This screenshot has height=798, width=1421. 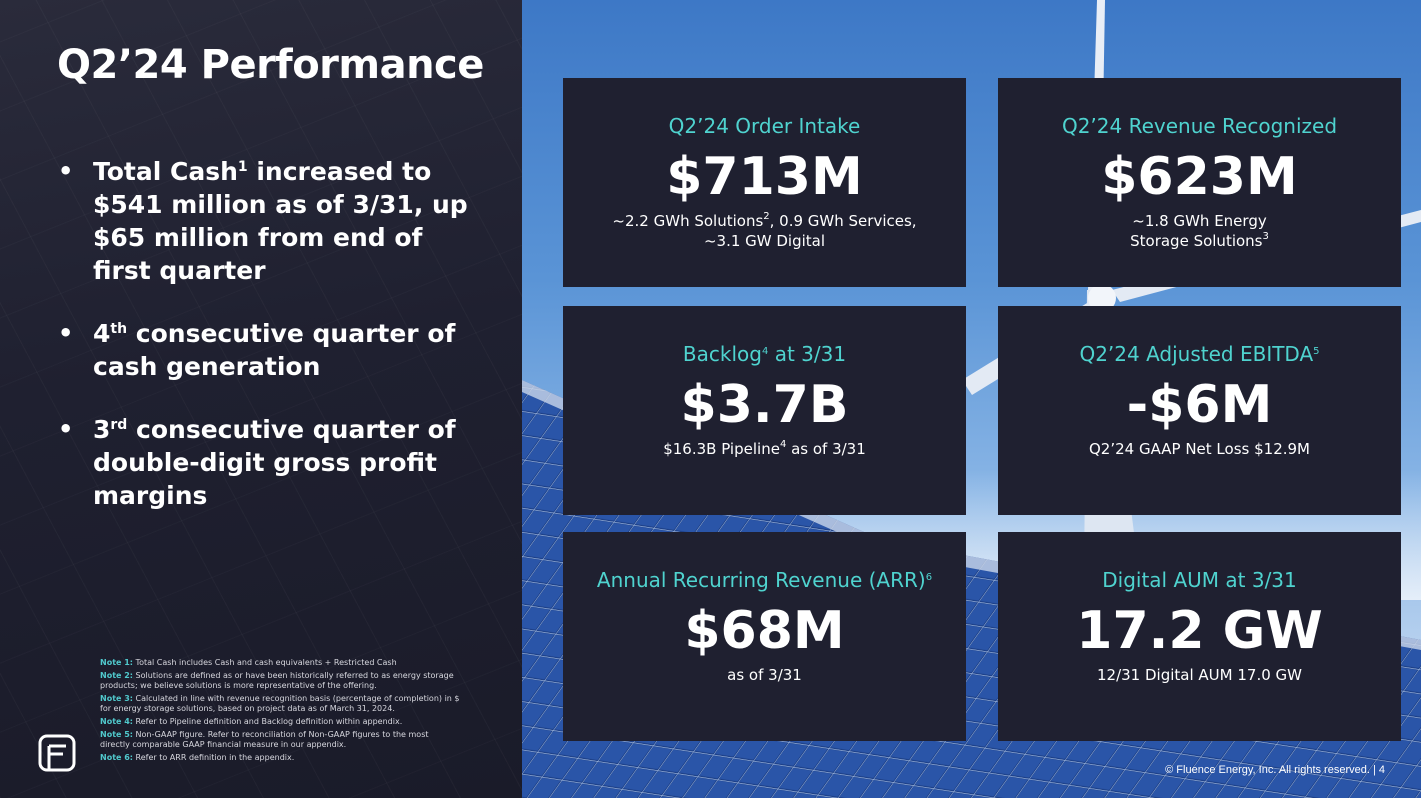 What do you see at coordinates (1199, 449) in the screenshot?
I see `card-subtext: Q2’24 GAAP Net Loss $12.9M` at bounding box center [1199, 449].